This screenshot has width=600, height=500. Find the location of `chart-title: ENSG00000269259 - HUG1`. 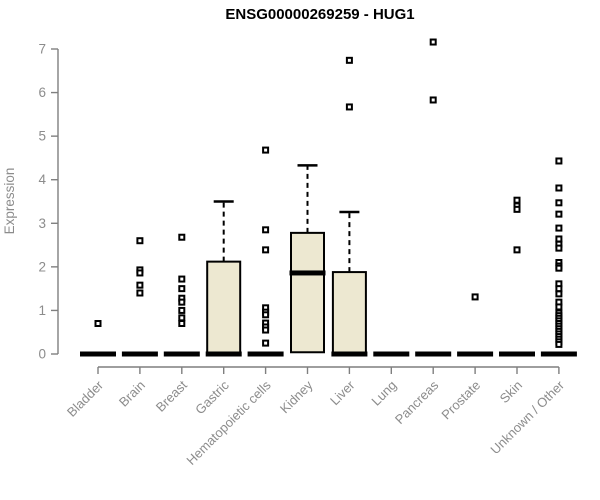

chart-title: ENSG00000269259 - HUG1 is located at coordinates (319, 14).